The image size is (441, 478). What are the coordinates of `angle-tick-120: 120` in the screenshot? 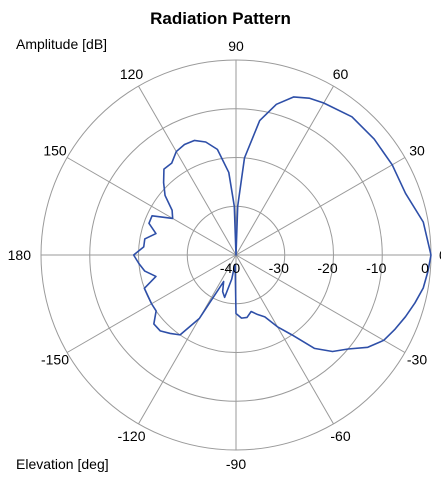 It's located at (132, 74).